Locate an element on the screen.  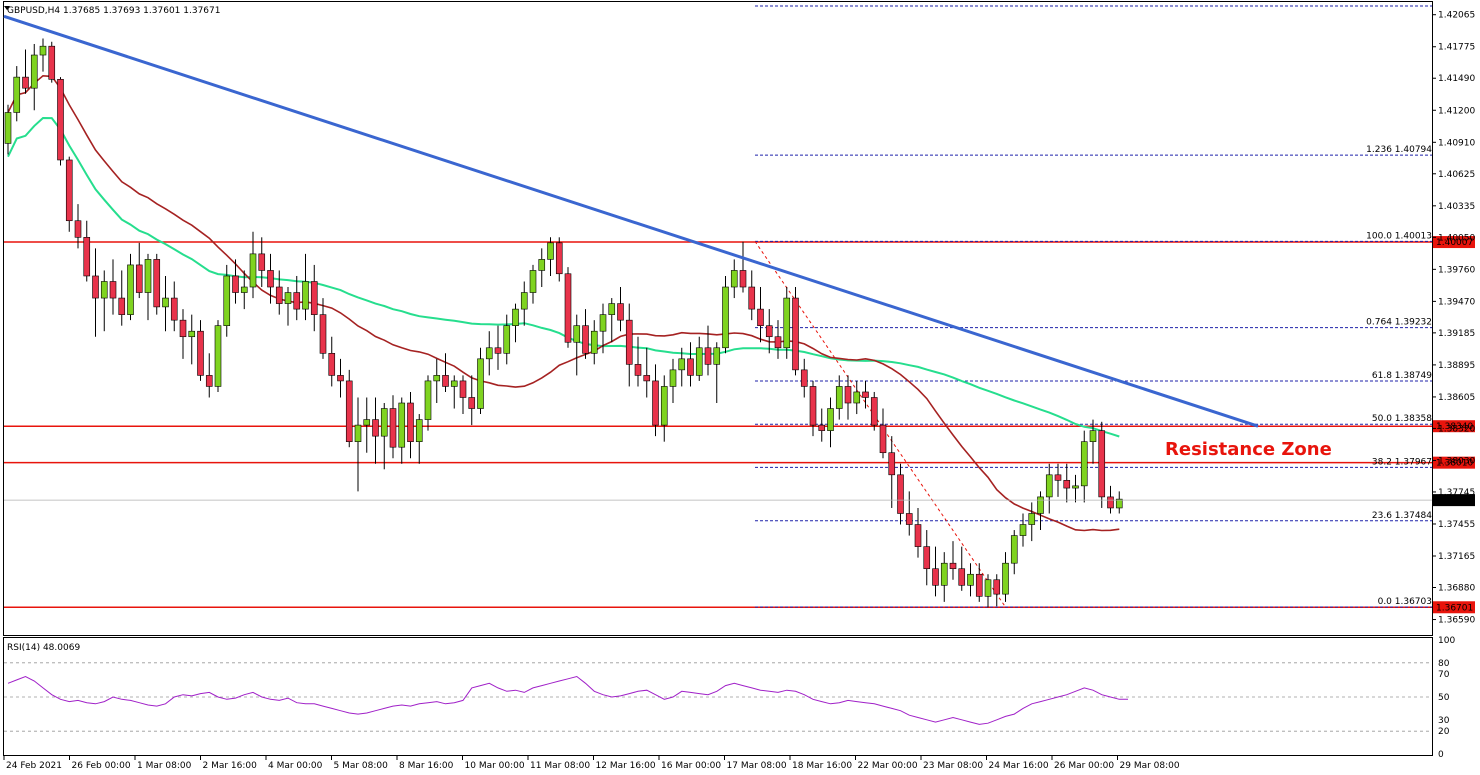
price-tick-label: 1.36880 is located at coordinates (1456, 588).